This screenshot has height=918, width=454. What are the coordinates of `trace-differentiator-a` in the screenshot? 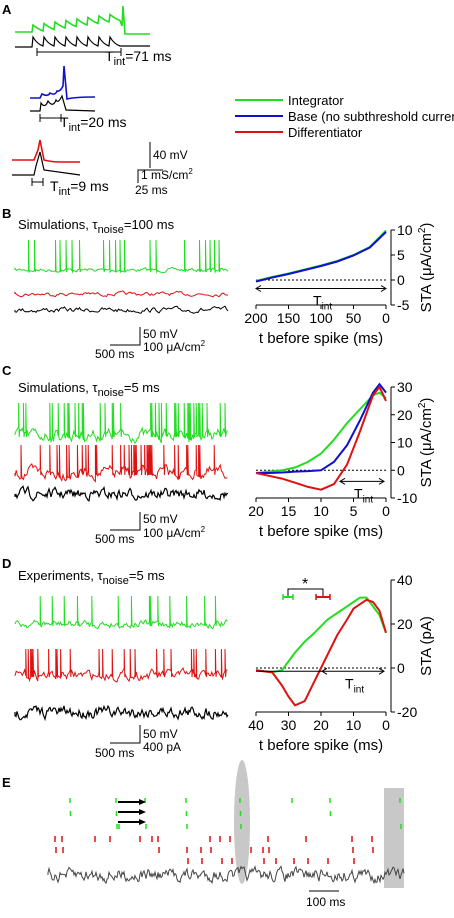 It's located at (46, 151).